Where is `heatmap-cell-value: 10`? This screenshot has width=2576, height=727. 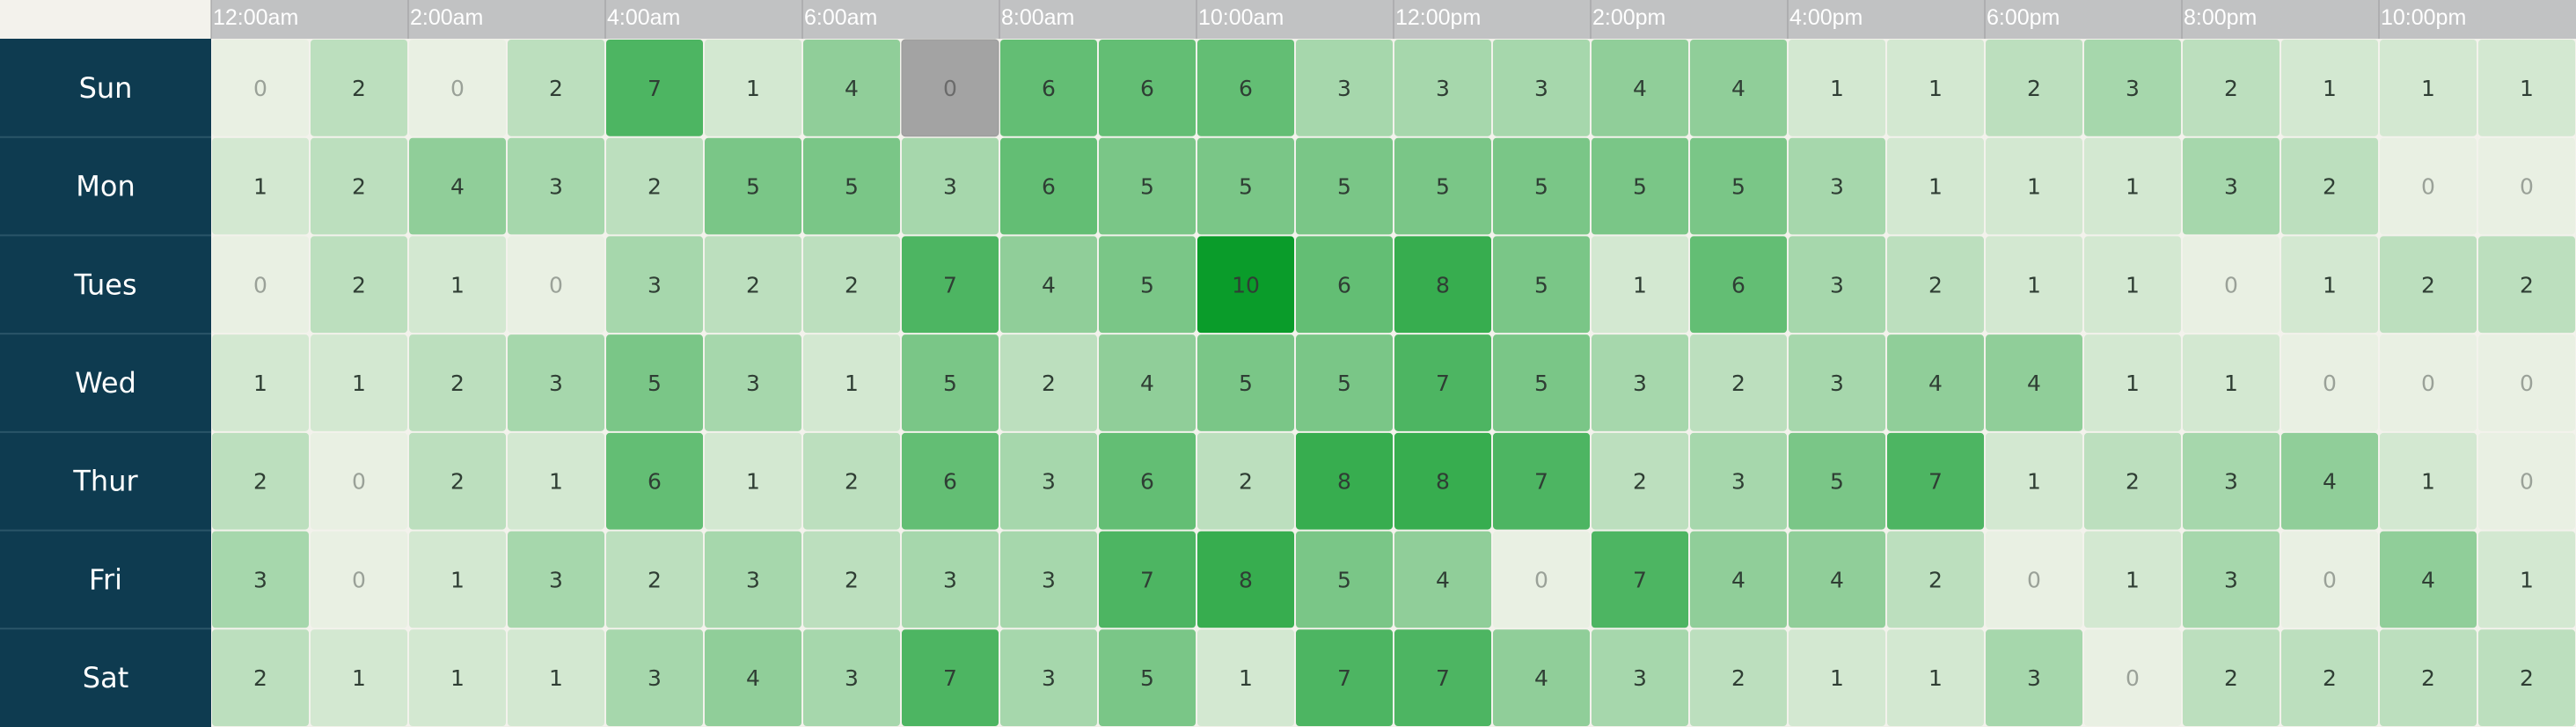 heatmap-cell-value: 10 is located at coordinates (1246, 284).